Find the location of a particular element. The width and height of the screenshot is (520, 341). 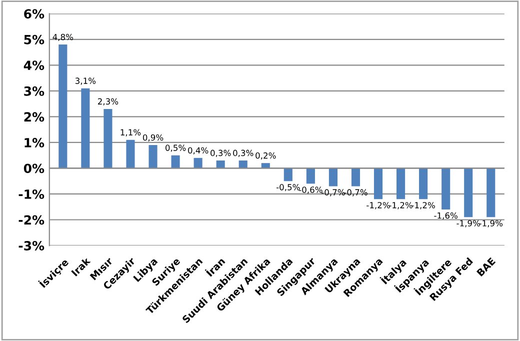

data-label: -0,5% is located at coordinates (288, 188).